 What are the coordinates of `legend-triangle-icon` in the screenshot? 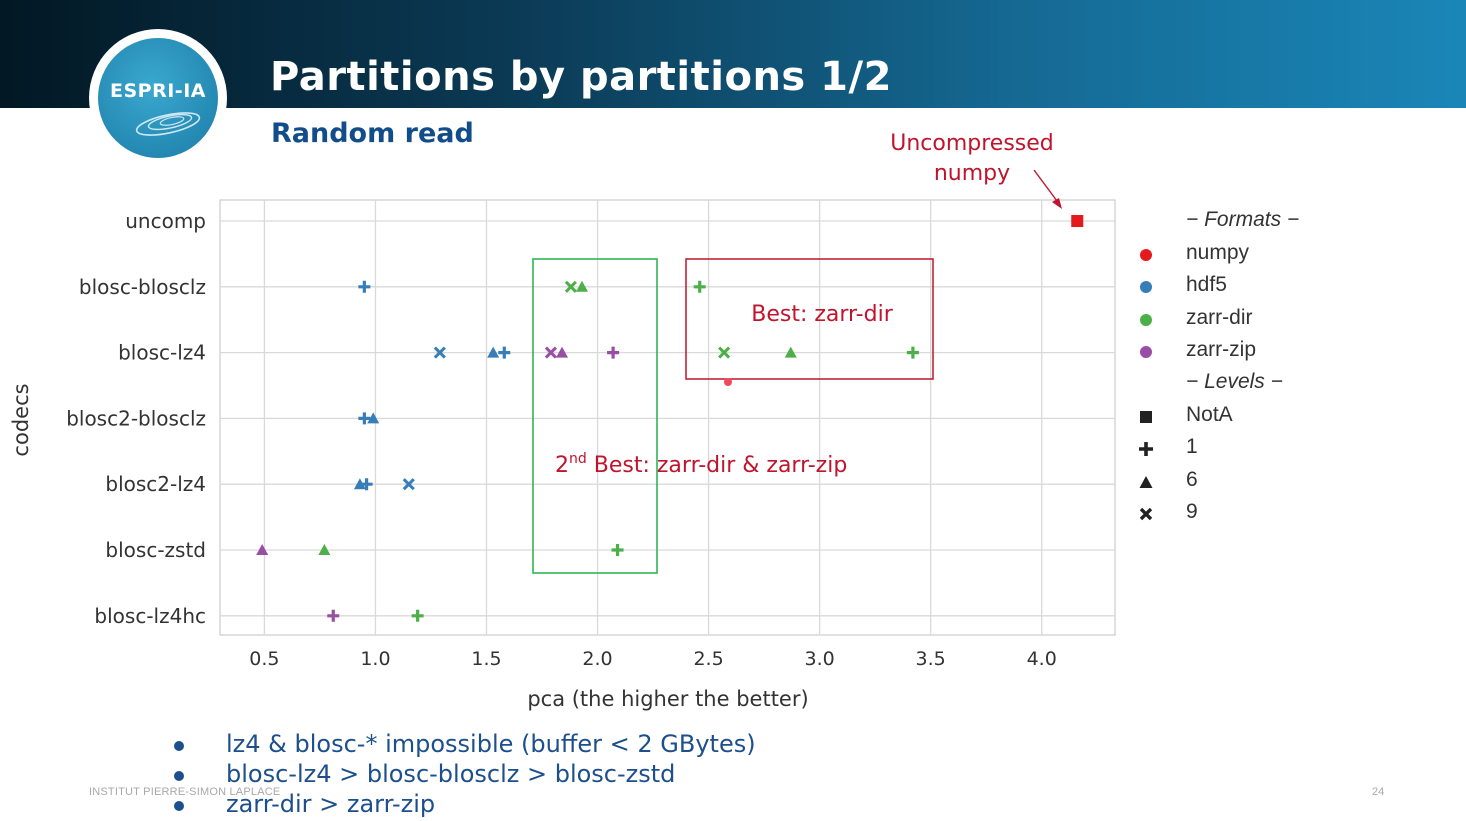 It's located at (1146, 482).